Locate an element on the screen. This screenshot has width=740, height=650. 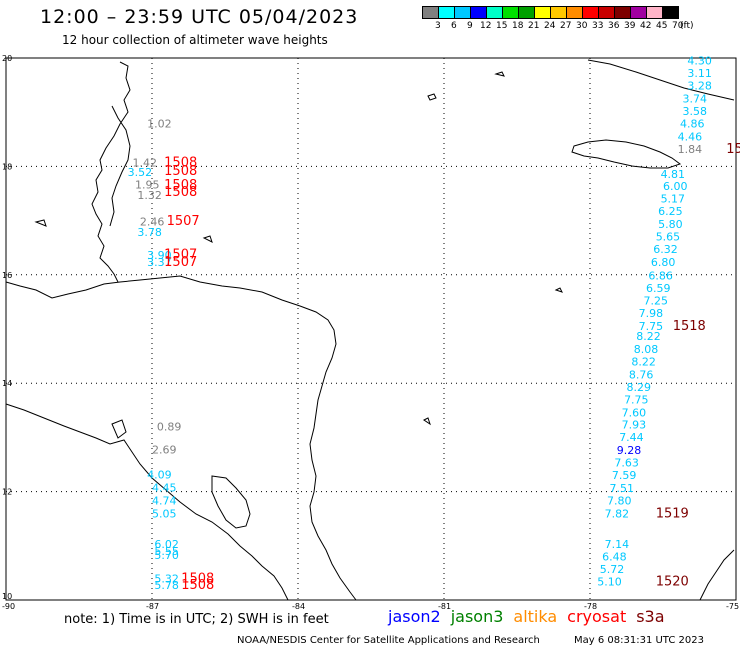
coastline-yucatan-east is located at coordinates (120, 166).